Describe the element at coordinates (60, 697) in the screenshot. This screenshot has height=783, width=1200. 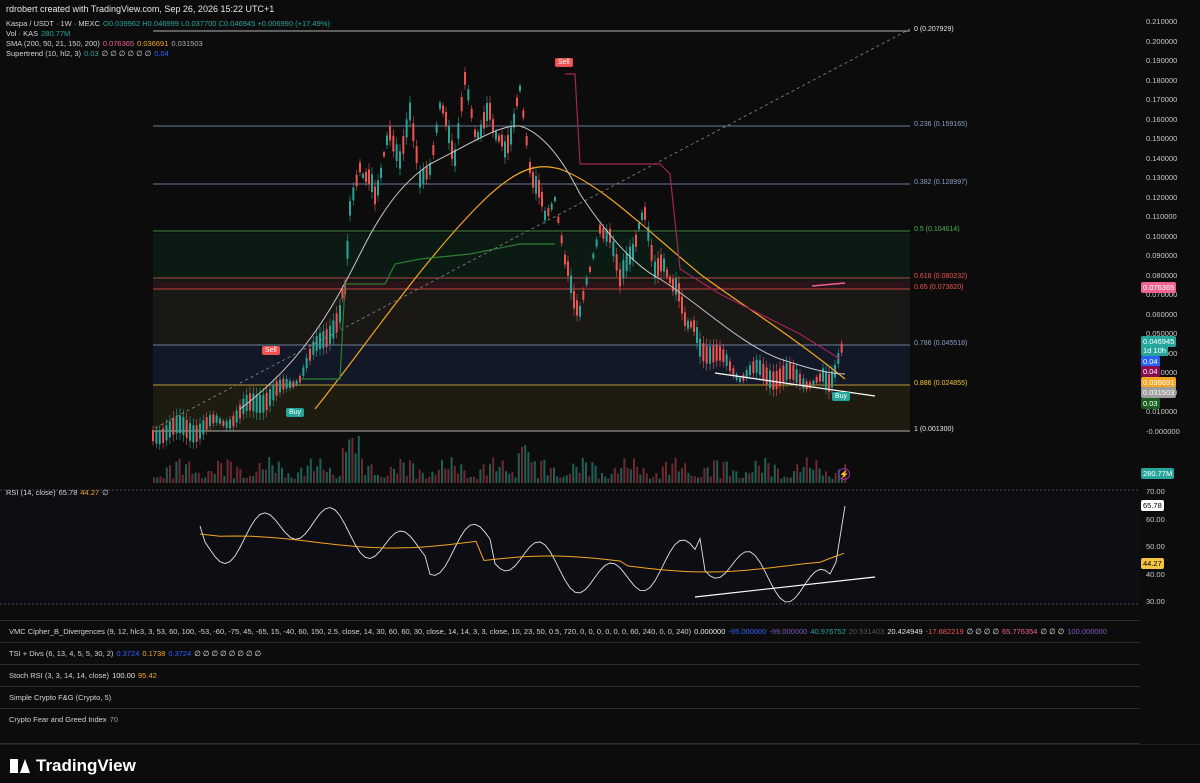
I see `indicator-label: Simple Crypto F&G (Crypto, 5)` at that location.